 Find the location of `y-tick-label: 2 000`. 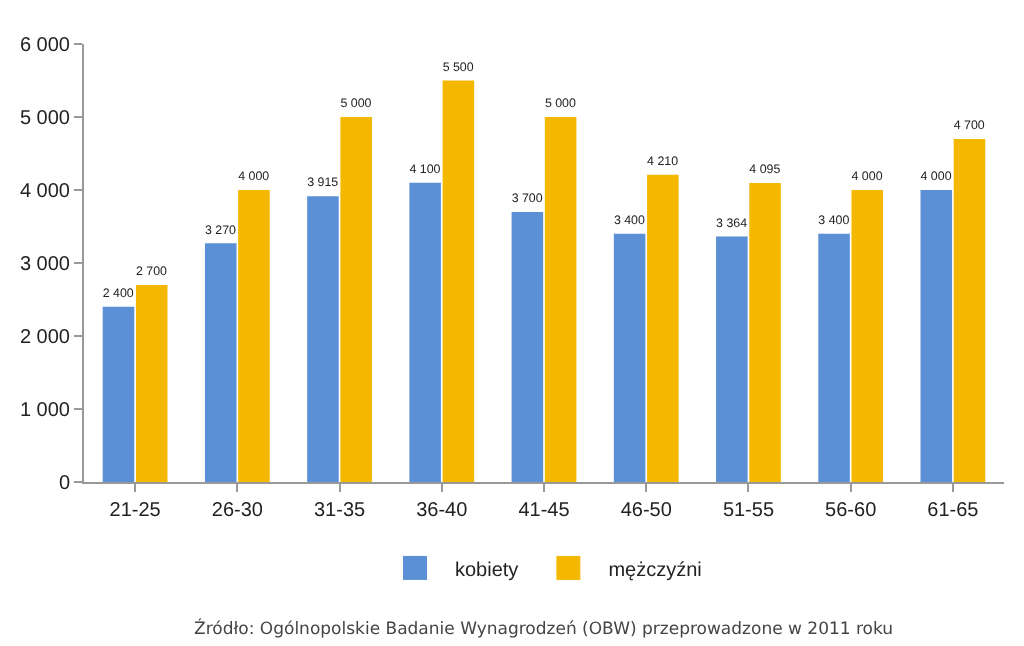

y-tick-label: 2 000 is located at coordinates (45, 338).